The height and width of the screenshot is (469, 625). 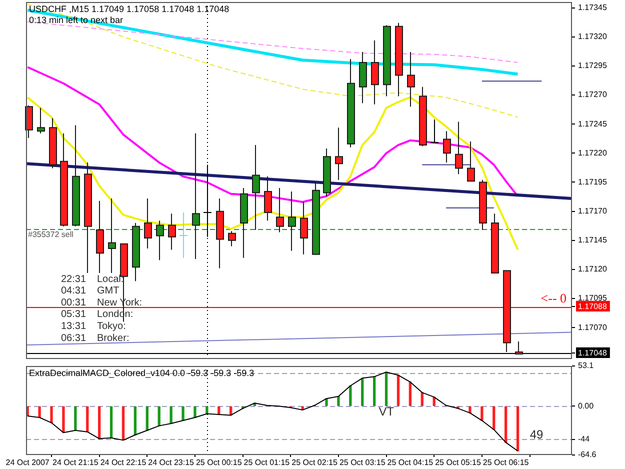 What do you see at coordinates (553, 298) in the screenshot?
I see `annotation: <-- 0` at bounding box center [553, 298].